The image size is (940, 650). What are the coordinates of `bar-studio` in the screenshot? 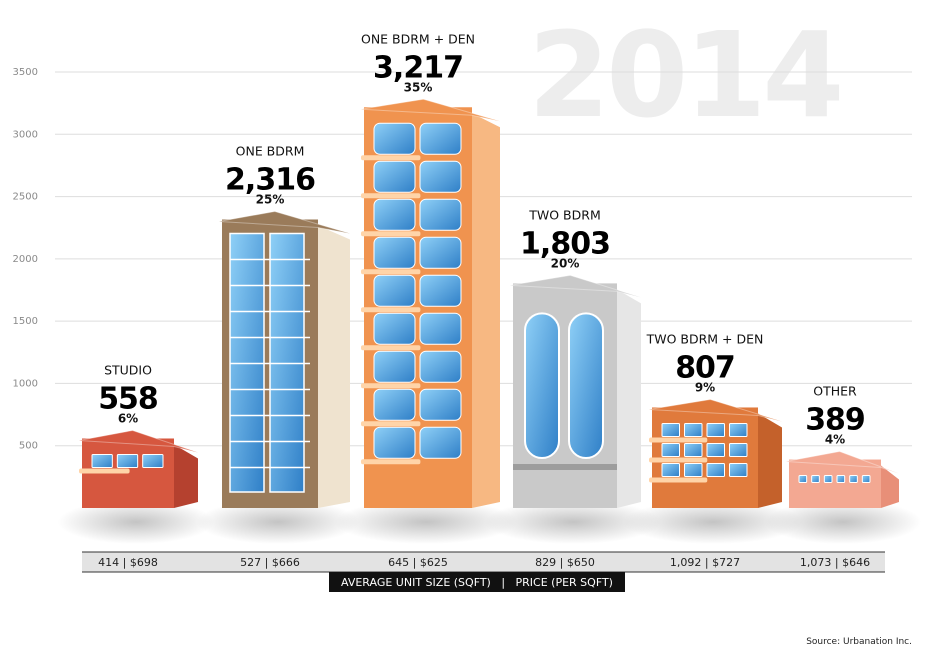 It's located at (136, 486).